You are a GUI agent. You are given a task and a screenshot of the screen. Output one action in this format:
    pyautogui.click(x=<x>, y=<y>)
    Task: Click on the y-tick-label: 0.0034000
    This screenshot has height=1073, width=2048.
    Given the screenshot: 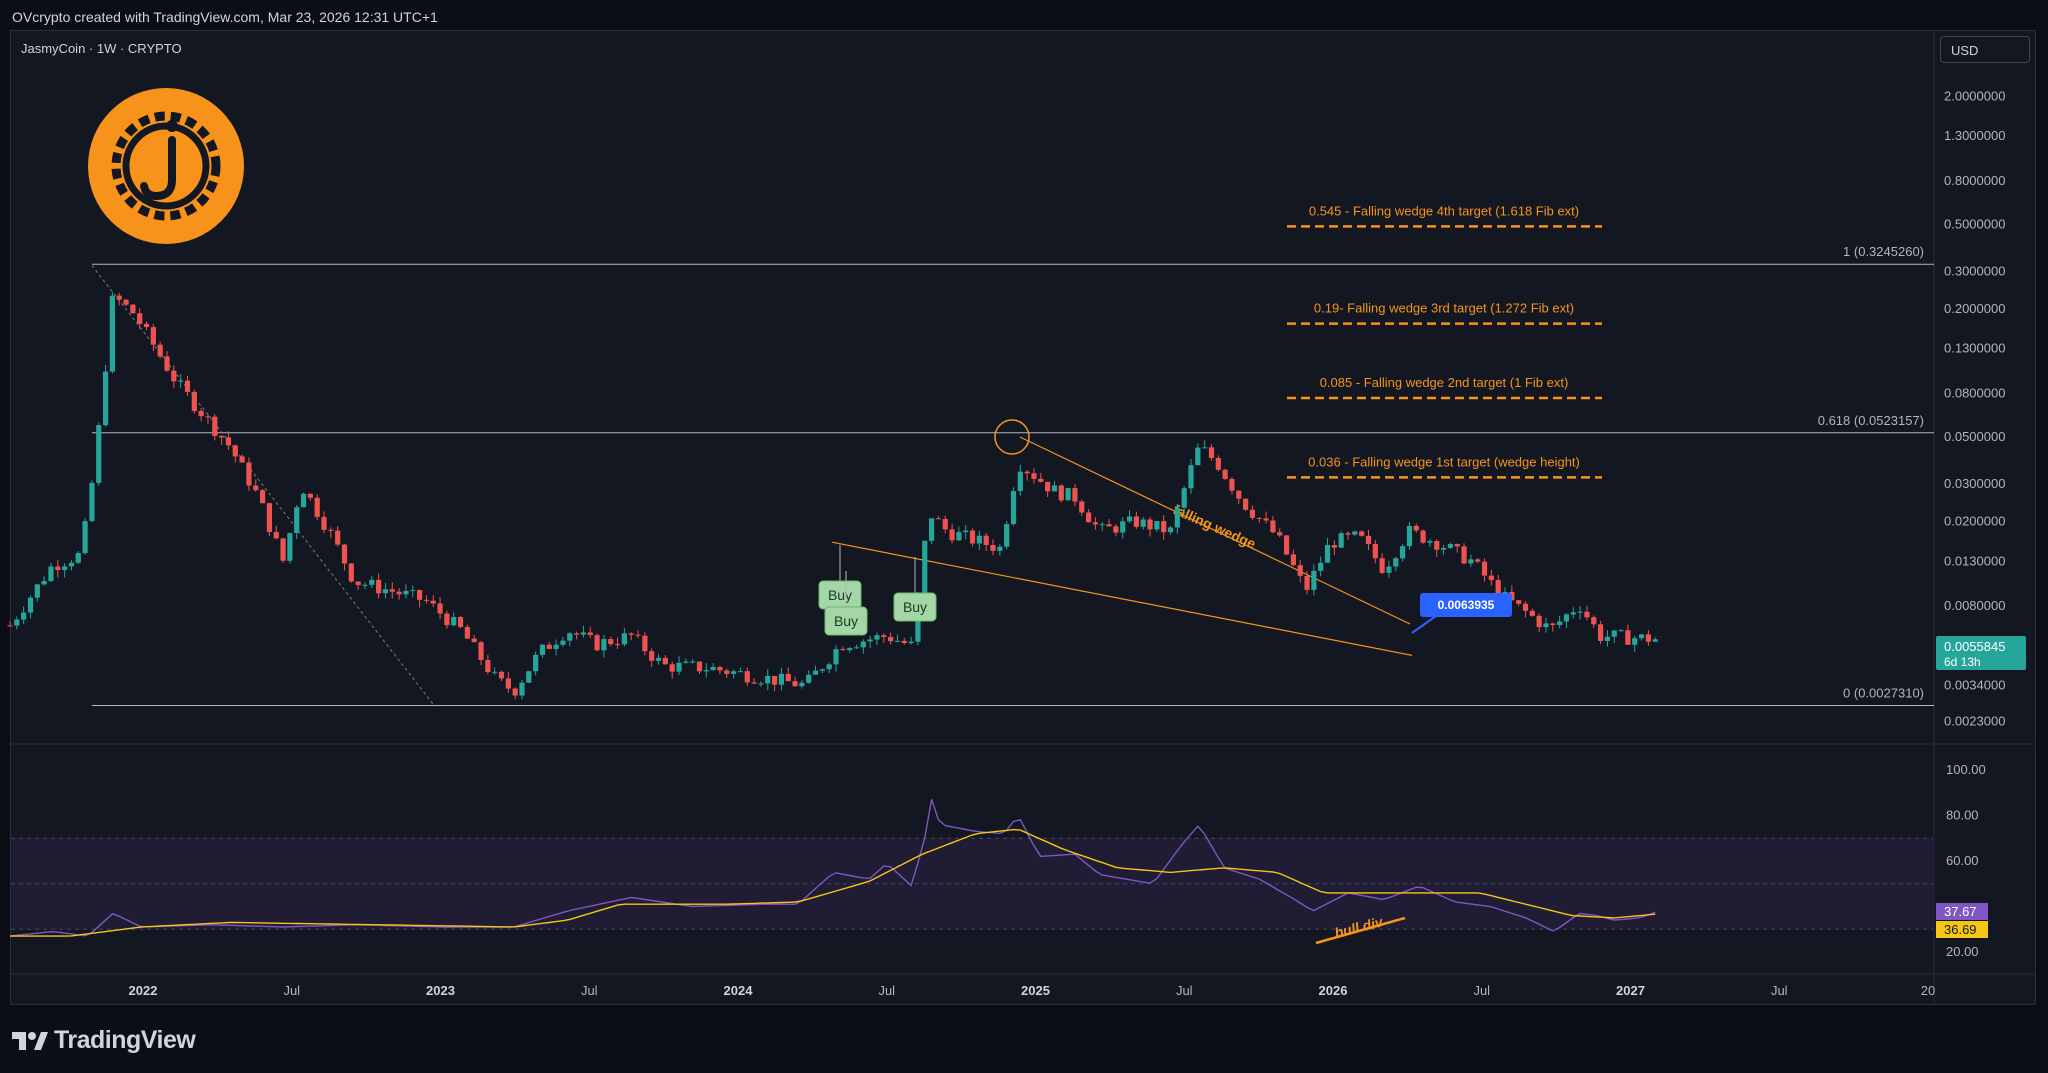 What is the action you would take?
    pyautogui.click(x=1974, y=684)
    